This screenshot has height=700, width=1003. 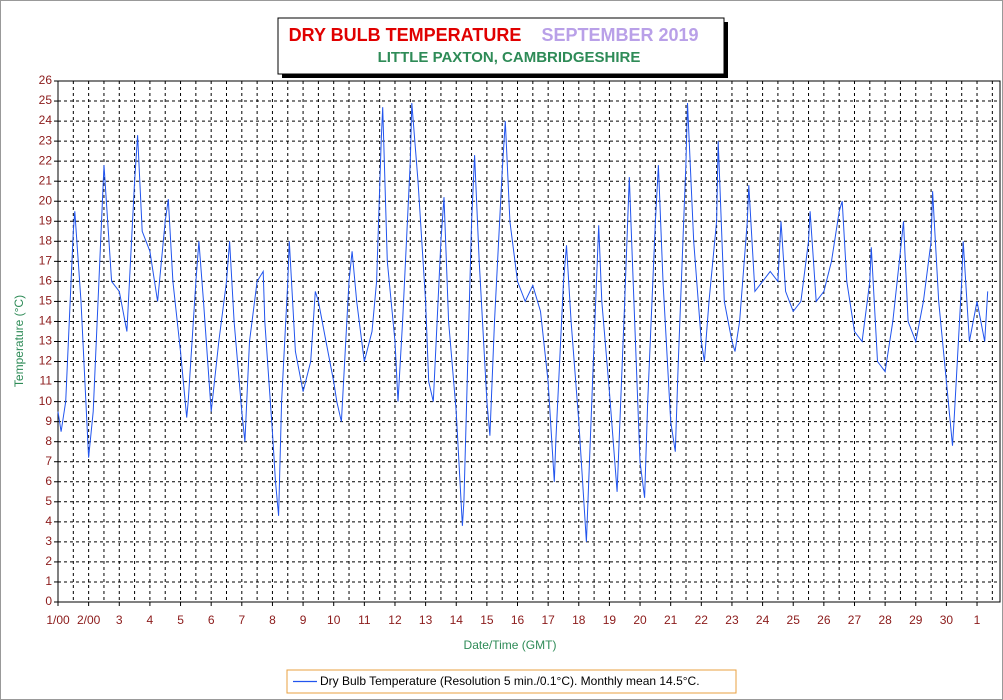 I want to click on y-tick-label: 21, so click(x=46, y=180).